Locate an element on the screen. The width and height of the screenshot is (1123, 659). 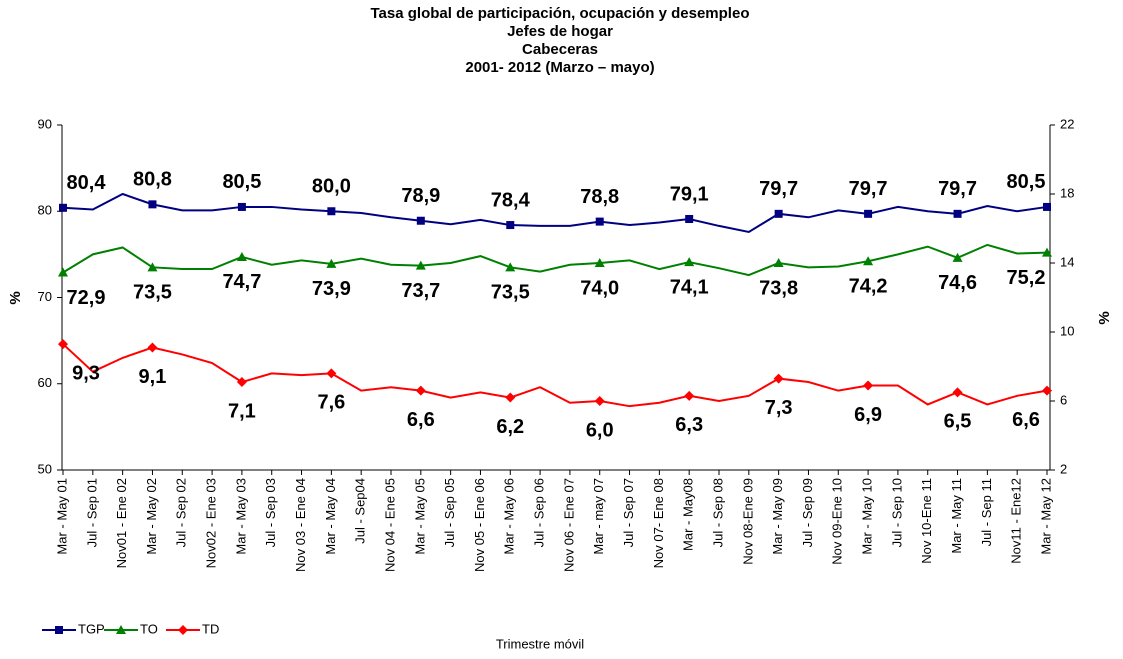
x-tick-label: Nov 07- Ene 08 is located at coordinates (658, 523).